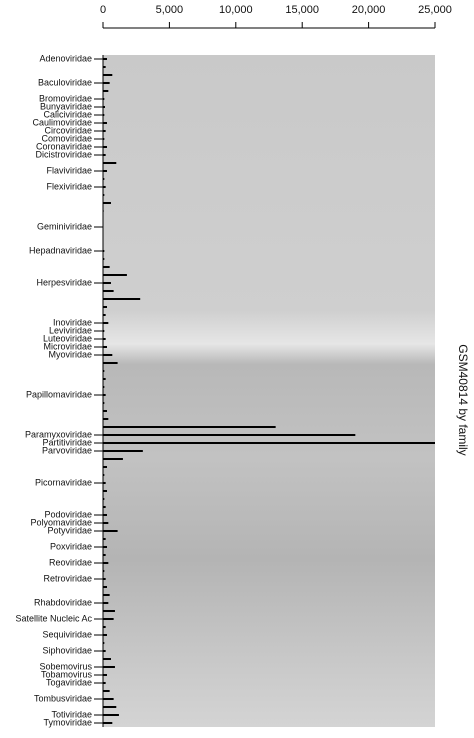  What do you see at coordinates (65, 58) in the screenshot?
I see `y-tick-label: Adenoviridae` at bounding box center [65, 58].